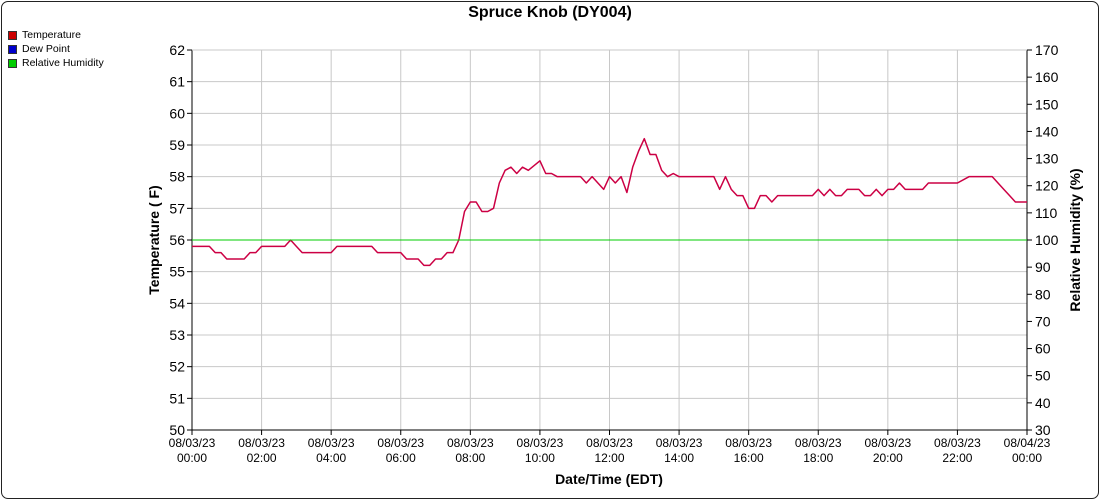 The width and height of the screenshot is (1100, 500). Describe the element at coordinates (400, 443) in the screenshot. I see `x-tick-date-3: 08/03/23` at that location.